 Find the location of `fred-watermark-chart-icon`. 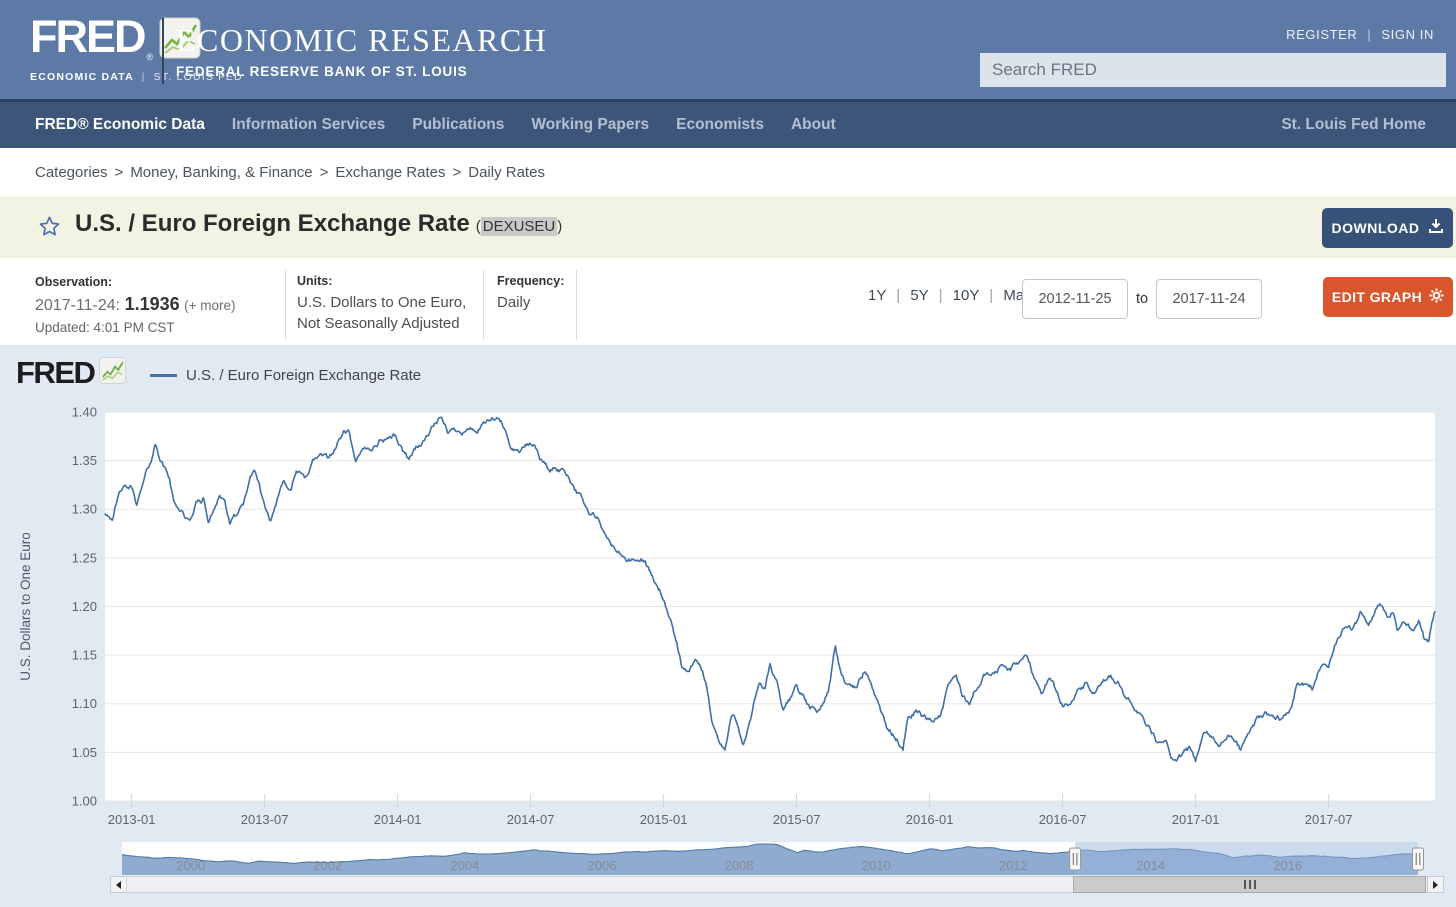

fred-watermark-chart-icon is located at coordinates (113, 373).